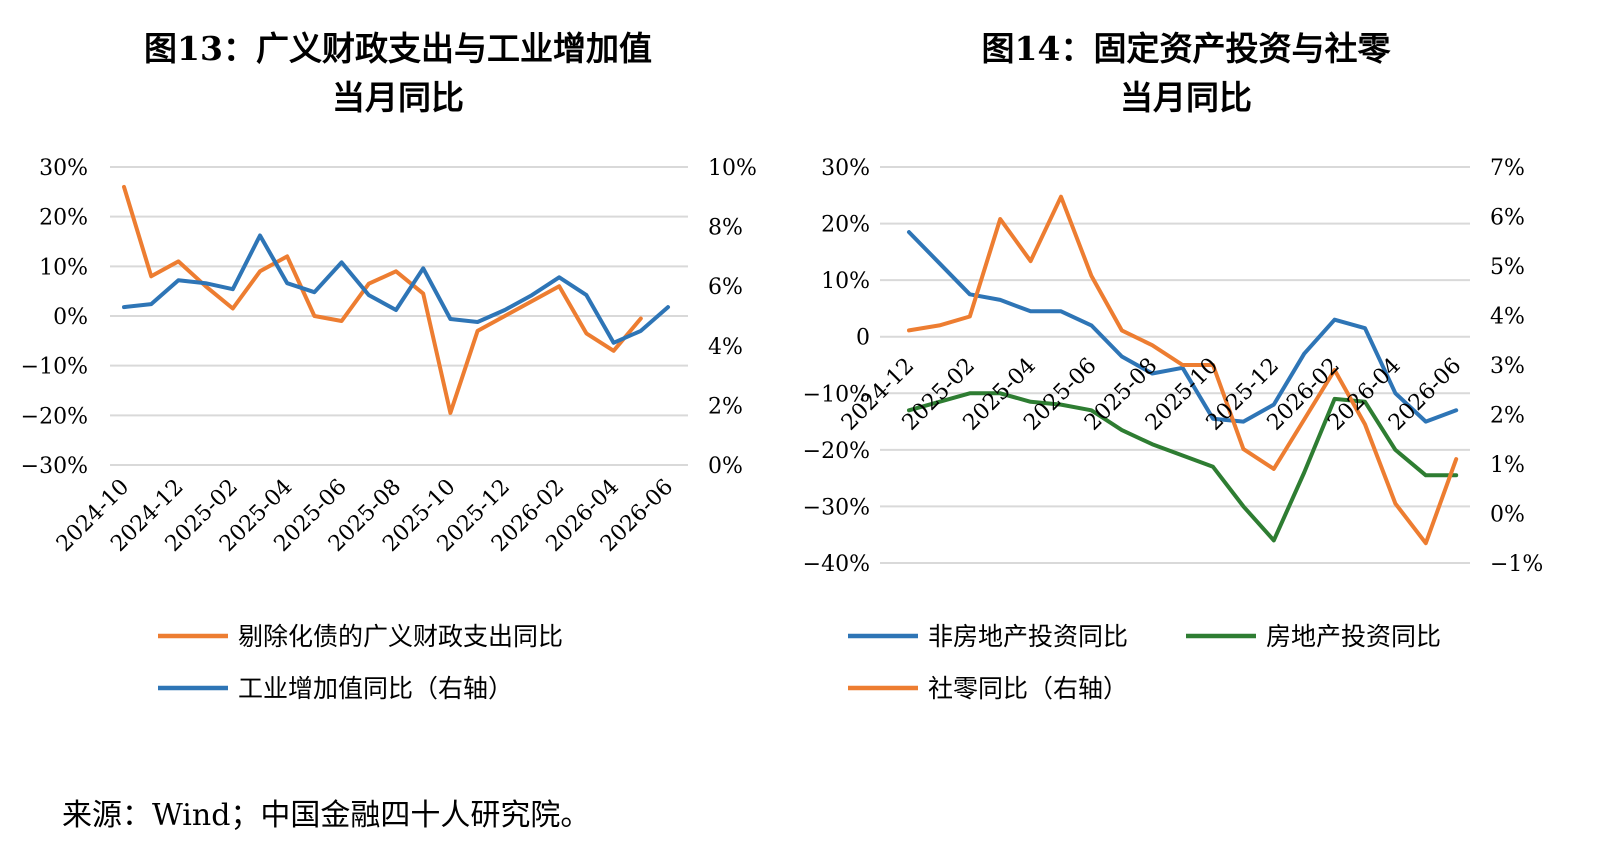  I want to click on chart-13-right-axis: 10% 8% 6% 4% 2% 0%, so click(732, 317).